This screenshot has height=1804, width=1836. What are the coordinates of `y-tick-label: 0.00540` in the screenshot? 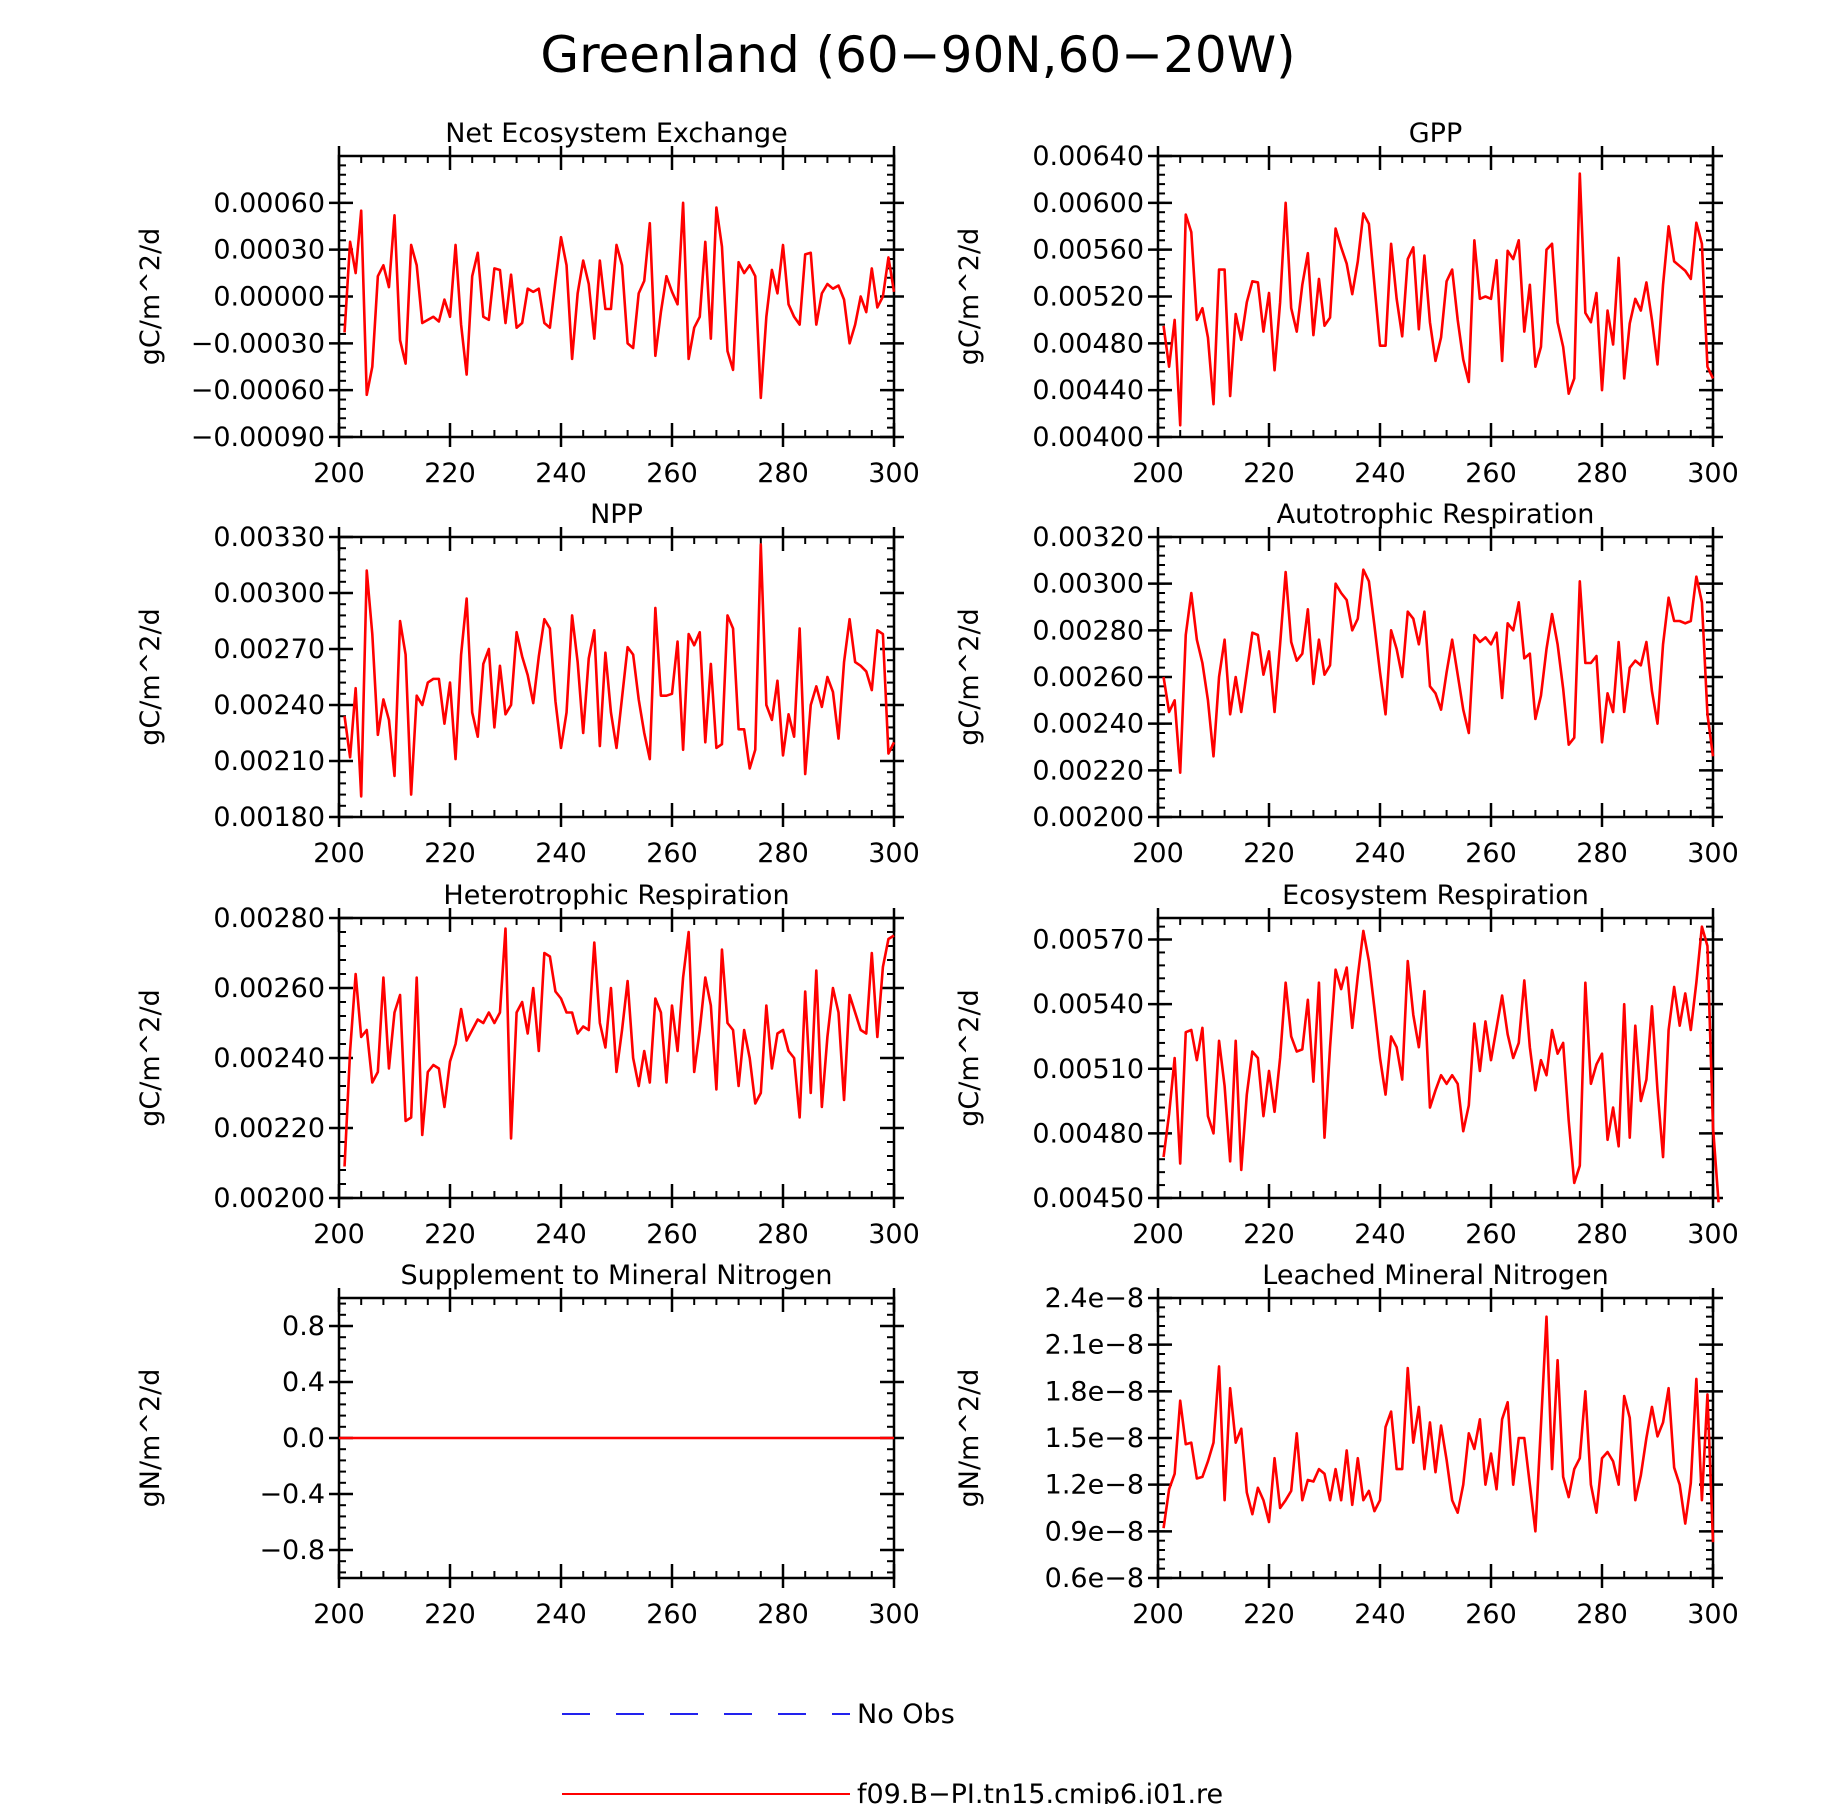 It's located at (1088, 1004).